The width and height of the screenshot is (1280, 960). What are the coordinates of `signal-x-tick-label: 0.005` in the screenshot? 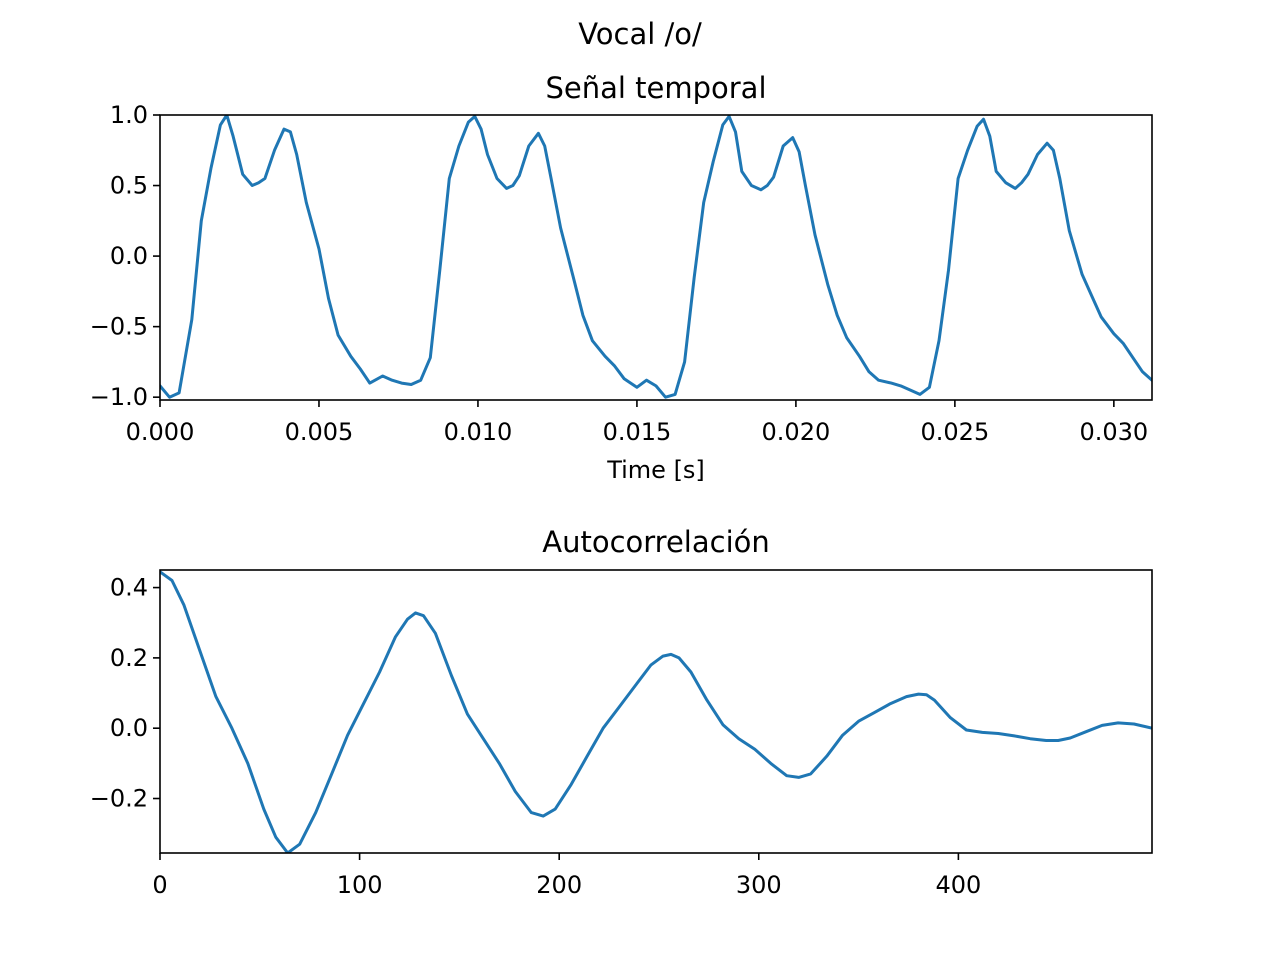 It's located at (319, 432).